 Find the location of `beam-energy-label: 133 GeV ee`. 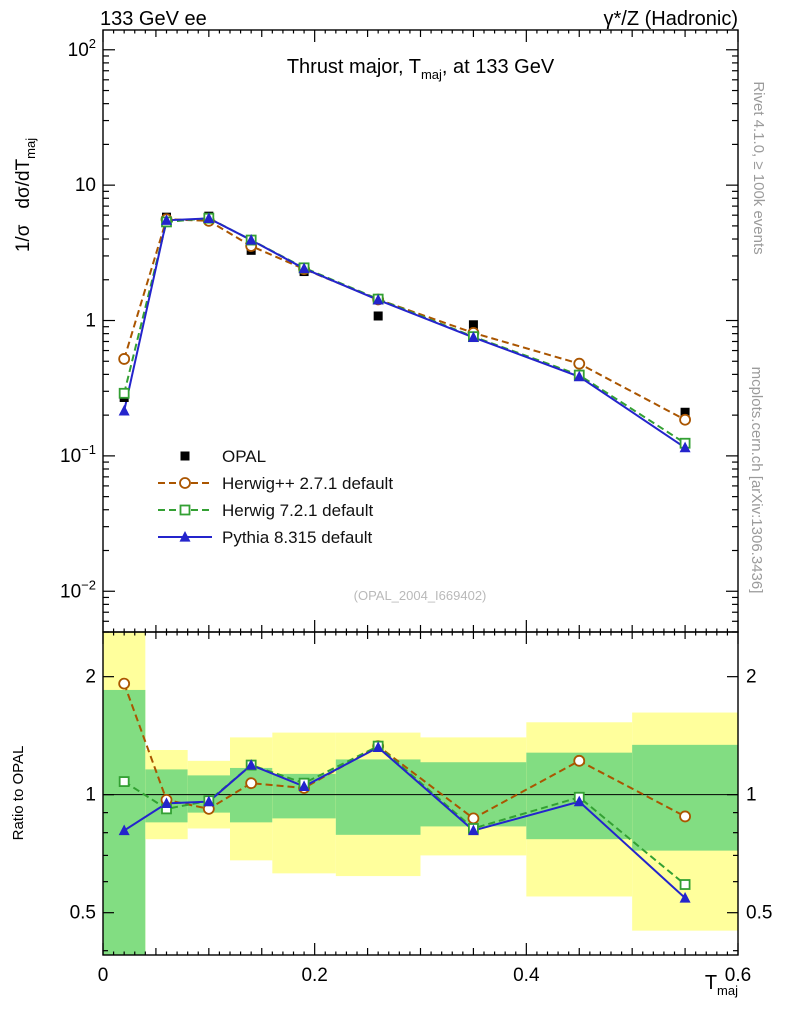

beam-energy-label: 133 GeV ee is located at coordinates (153, 19).